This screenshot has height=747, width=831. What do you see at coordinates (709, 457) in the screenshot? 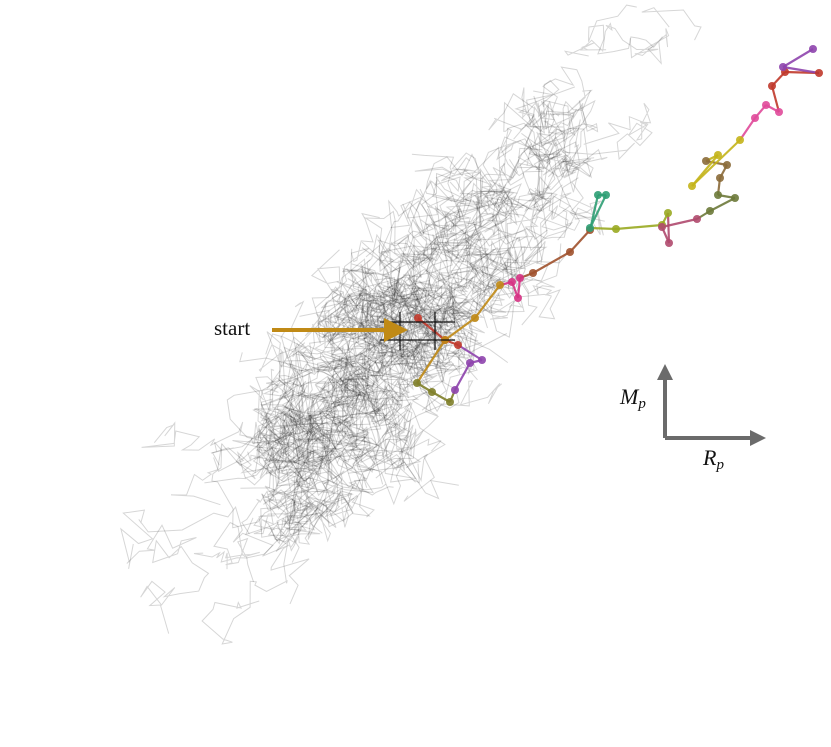
I see `axis-symbol: R` at bounding box center [709, 457].